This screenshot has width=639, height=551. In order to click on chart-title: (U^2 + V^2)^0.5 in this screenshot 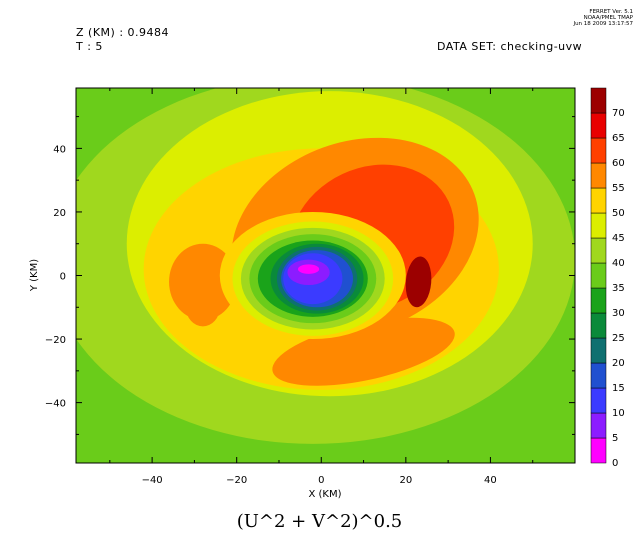, I will do `click(319, 521)`.